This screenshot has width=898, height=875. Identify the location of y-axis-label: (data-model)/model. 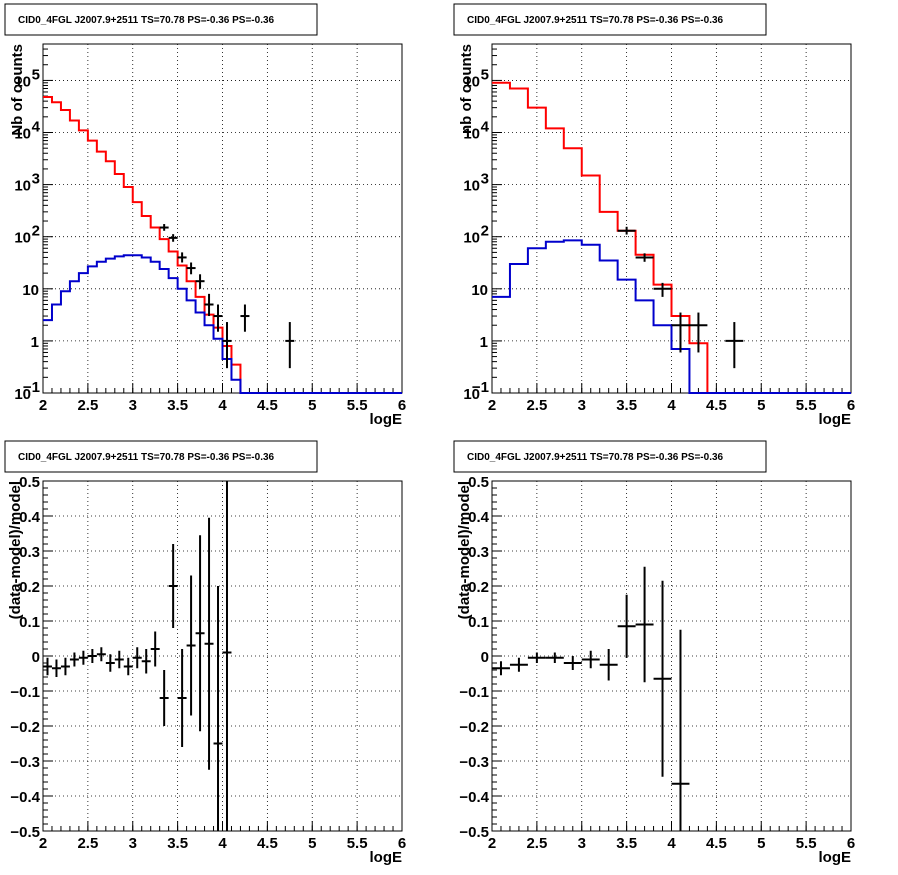
(15, 550).